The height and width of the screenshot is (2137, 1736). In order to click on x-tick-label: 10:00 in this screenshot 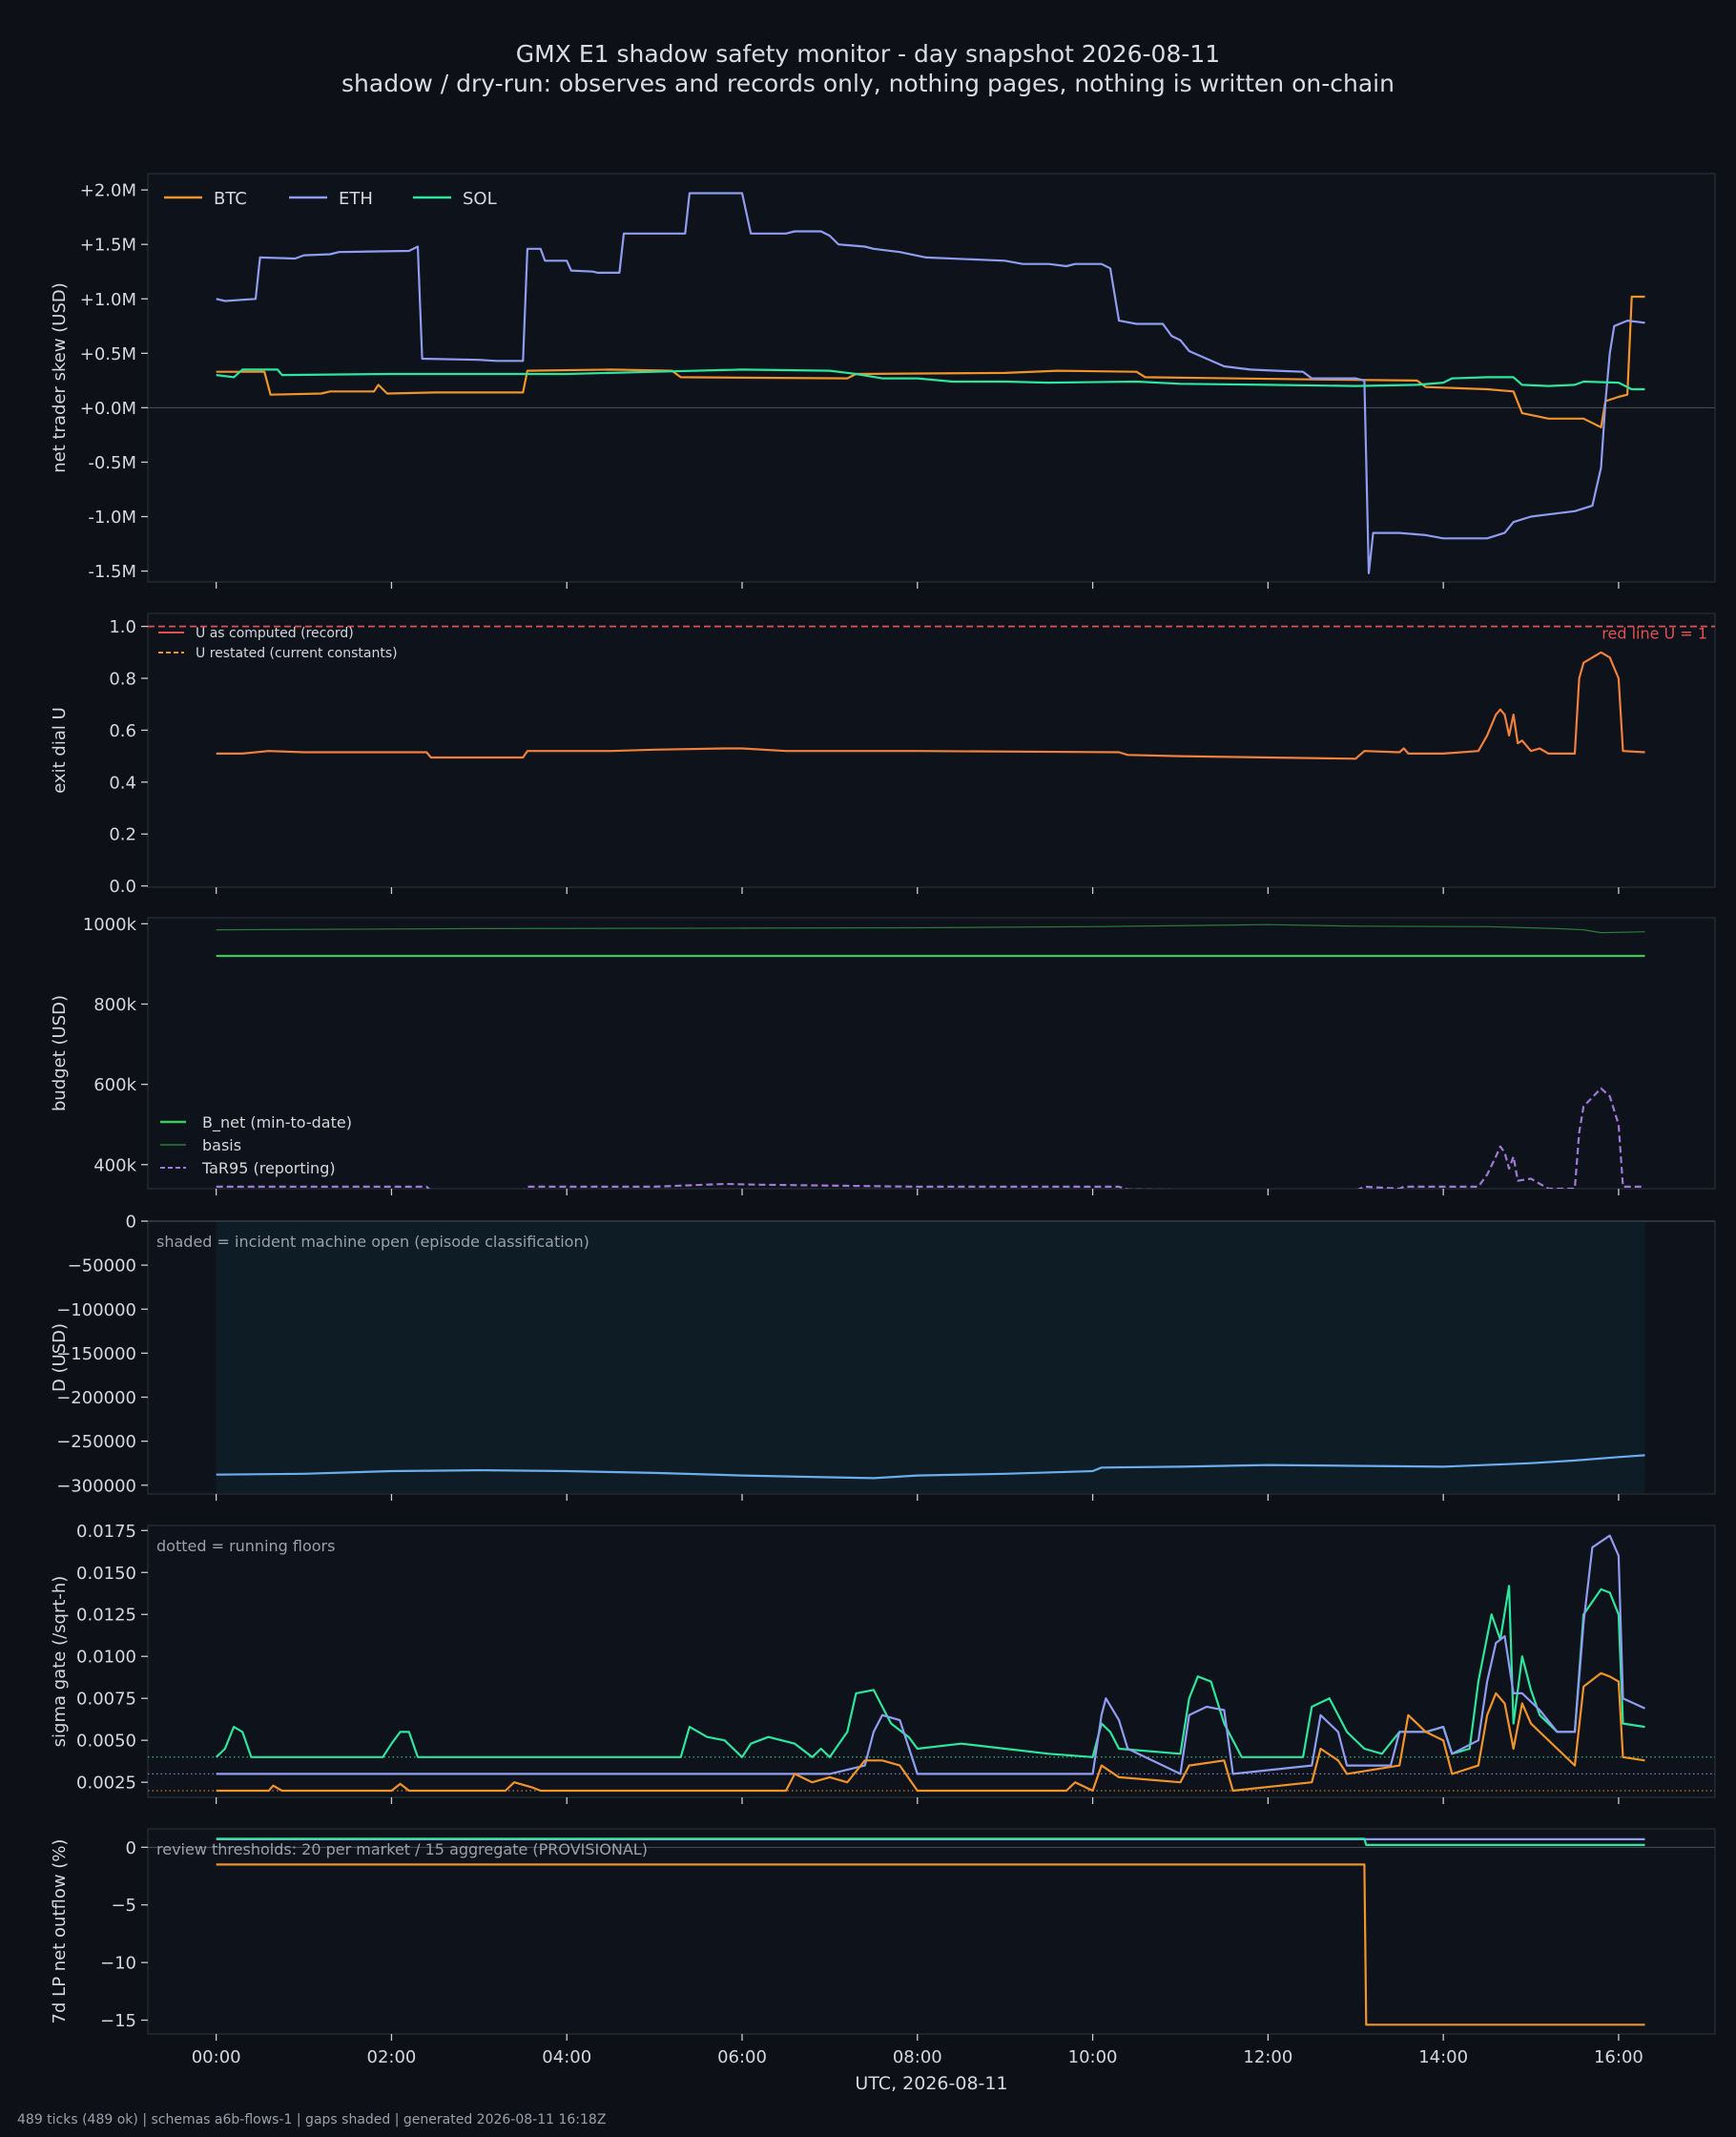, I will do `click(1093, 2057)`.